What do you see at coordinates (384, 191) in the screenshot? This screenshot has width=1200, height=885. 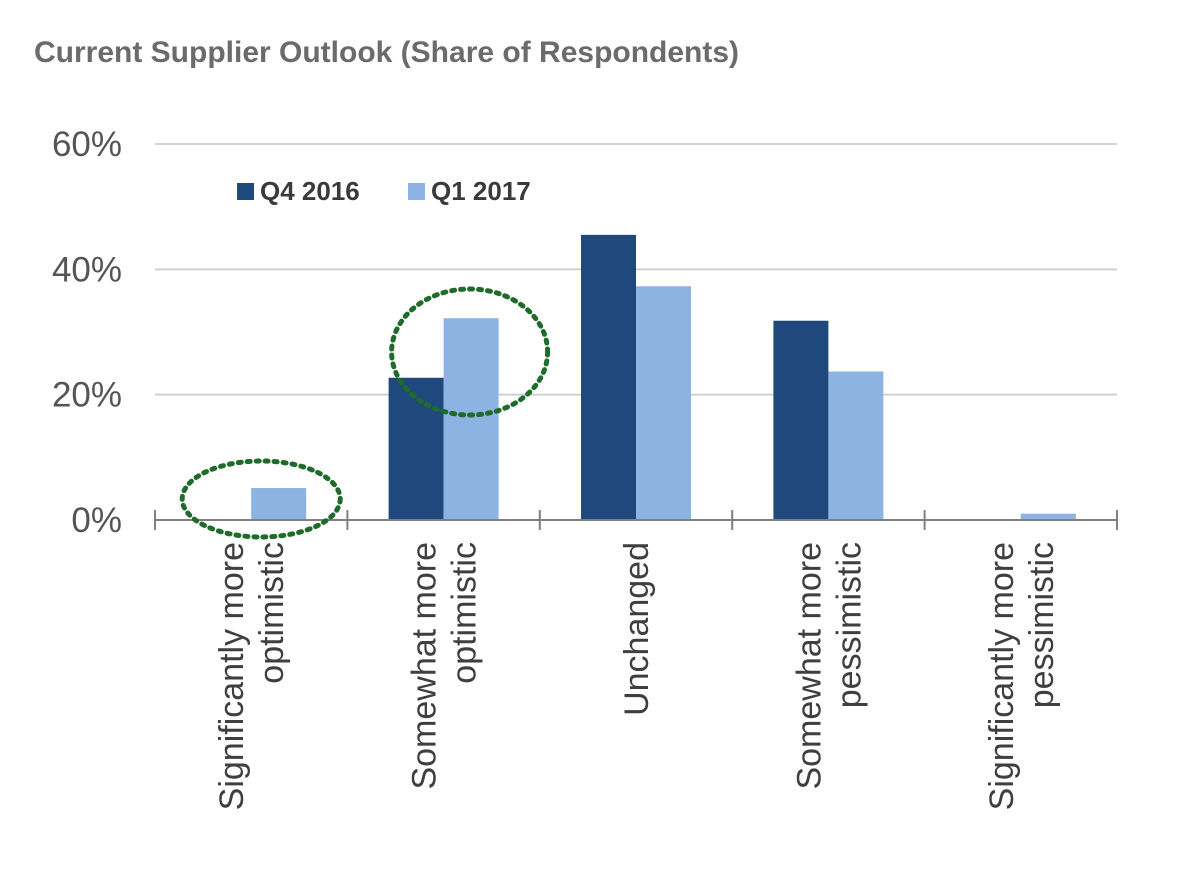 I see `legend: Q4 2016 Q1 2017` at bounding box center [384, 191].